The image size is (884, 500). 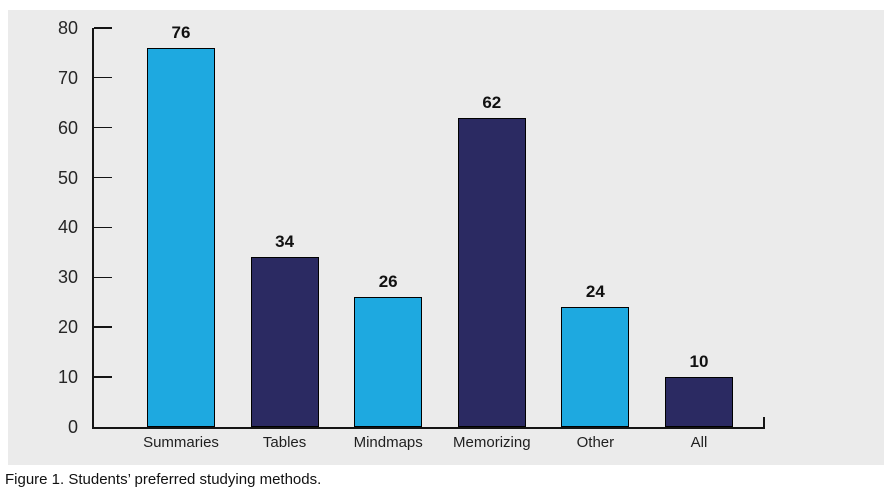 I want to click on y-tick-label: 50, so click(x=67, y=177).